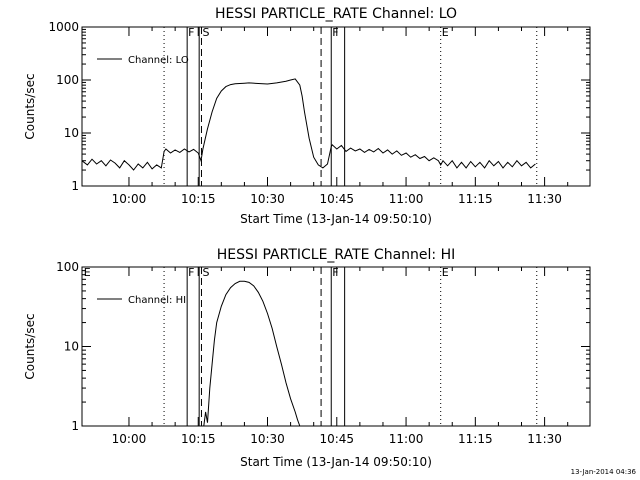  What do you see at coordinates (336, 219) in the screenshot?
I see `chart0-xlabel: Start Time (13-Jan-14 09:50:10)` at bounding box center [336, 219].